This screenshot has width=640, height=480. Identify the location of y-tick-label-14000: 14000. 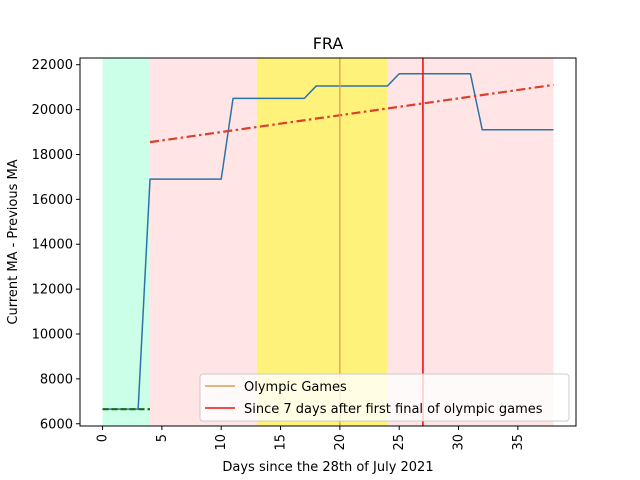
(52, 245).